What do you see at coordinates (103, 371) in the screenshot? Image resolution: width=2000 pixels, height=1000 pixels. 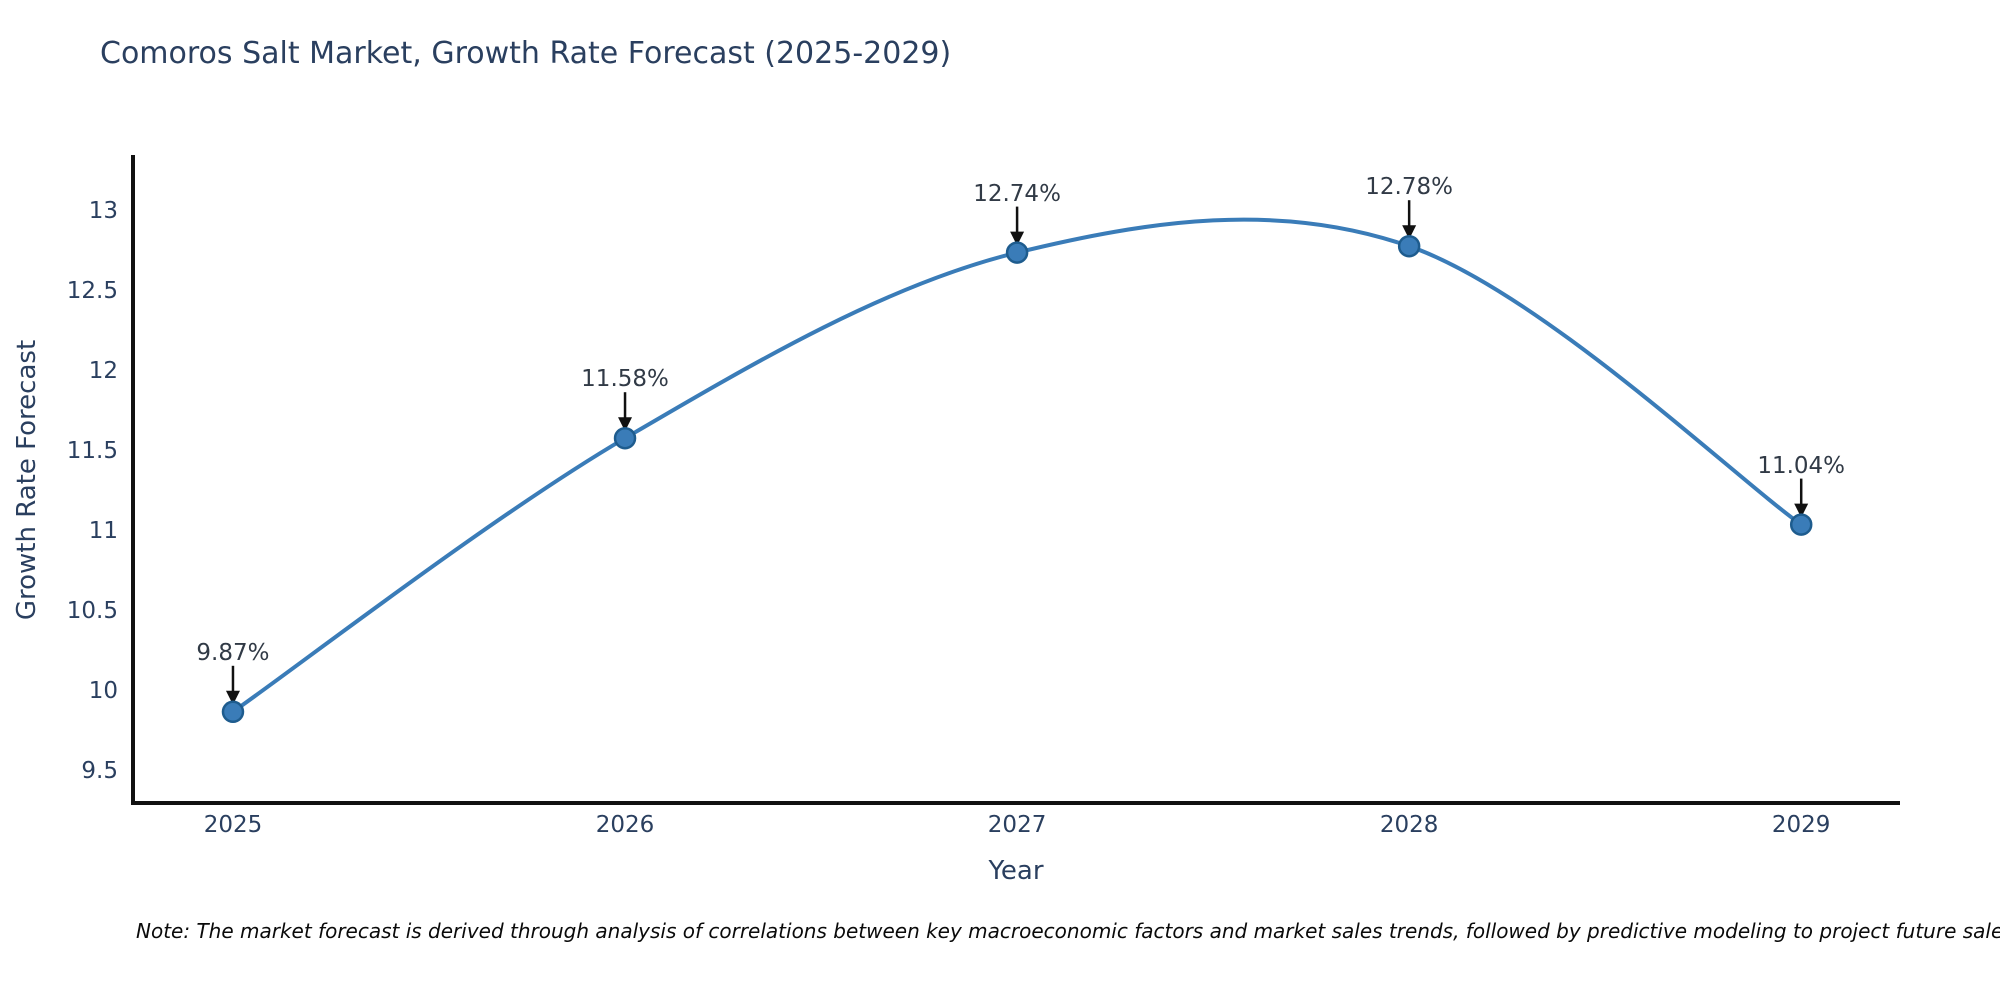 I see `y-tick-label: 12` at bounding box center [103, 371].